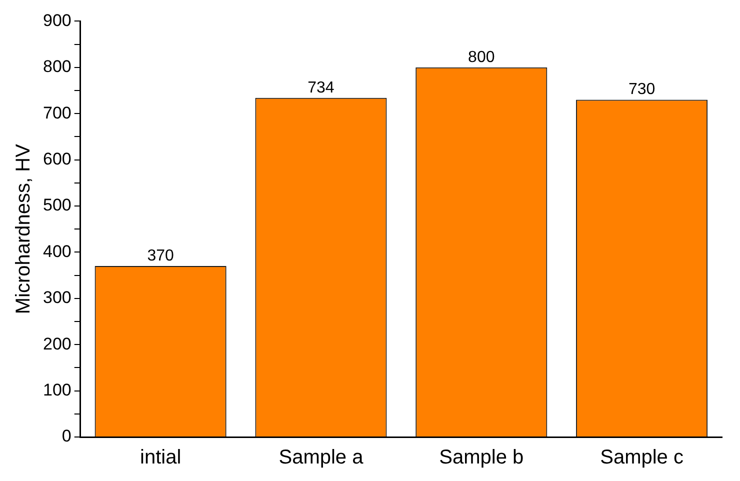  I want to click on x-tick-label: Sample a, so click(321, 457).